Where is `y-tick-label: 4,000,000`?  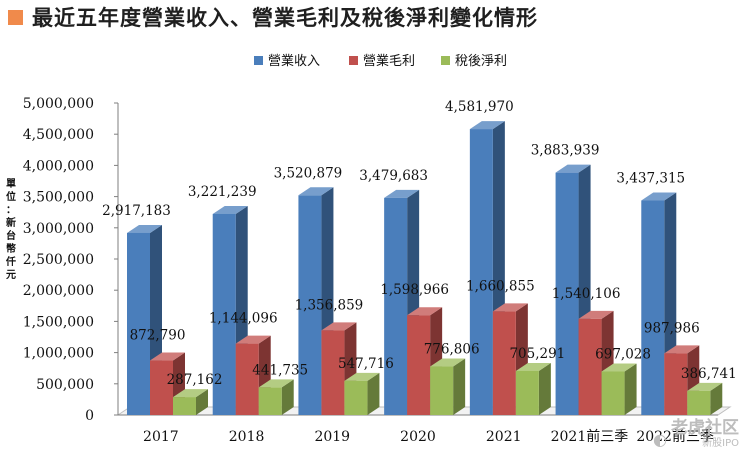 y-tick-label: 4,000,000 is located at coordinates (58, 166).